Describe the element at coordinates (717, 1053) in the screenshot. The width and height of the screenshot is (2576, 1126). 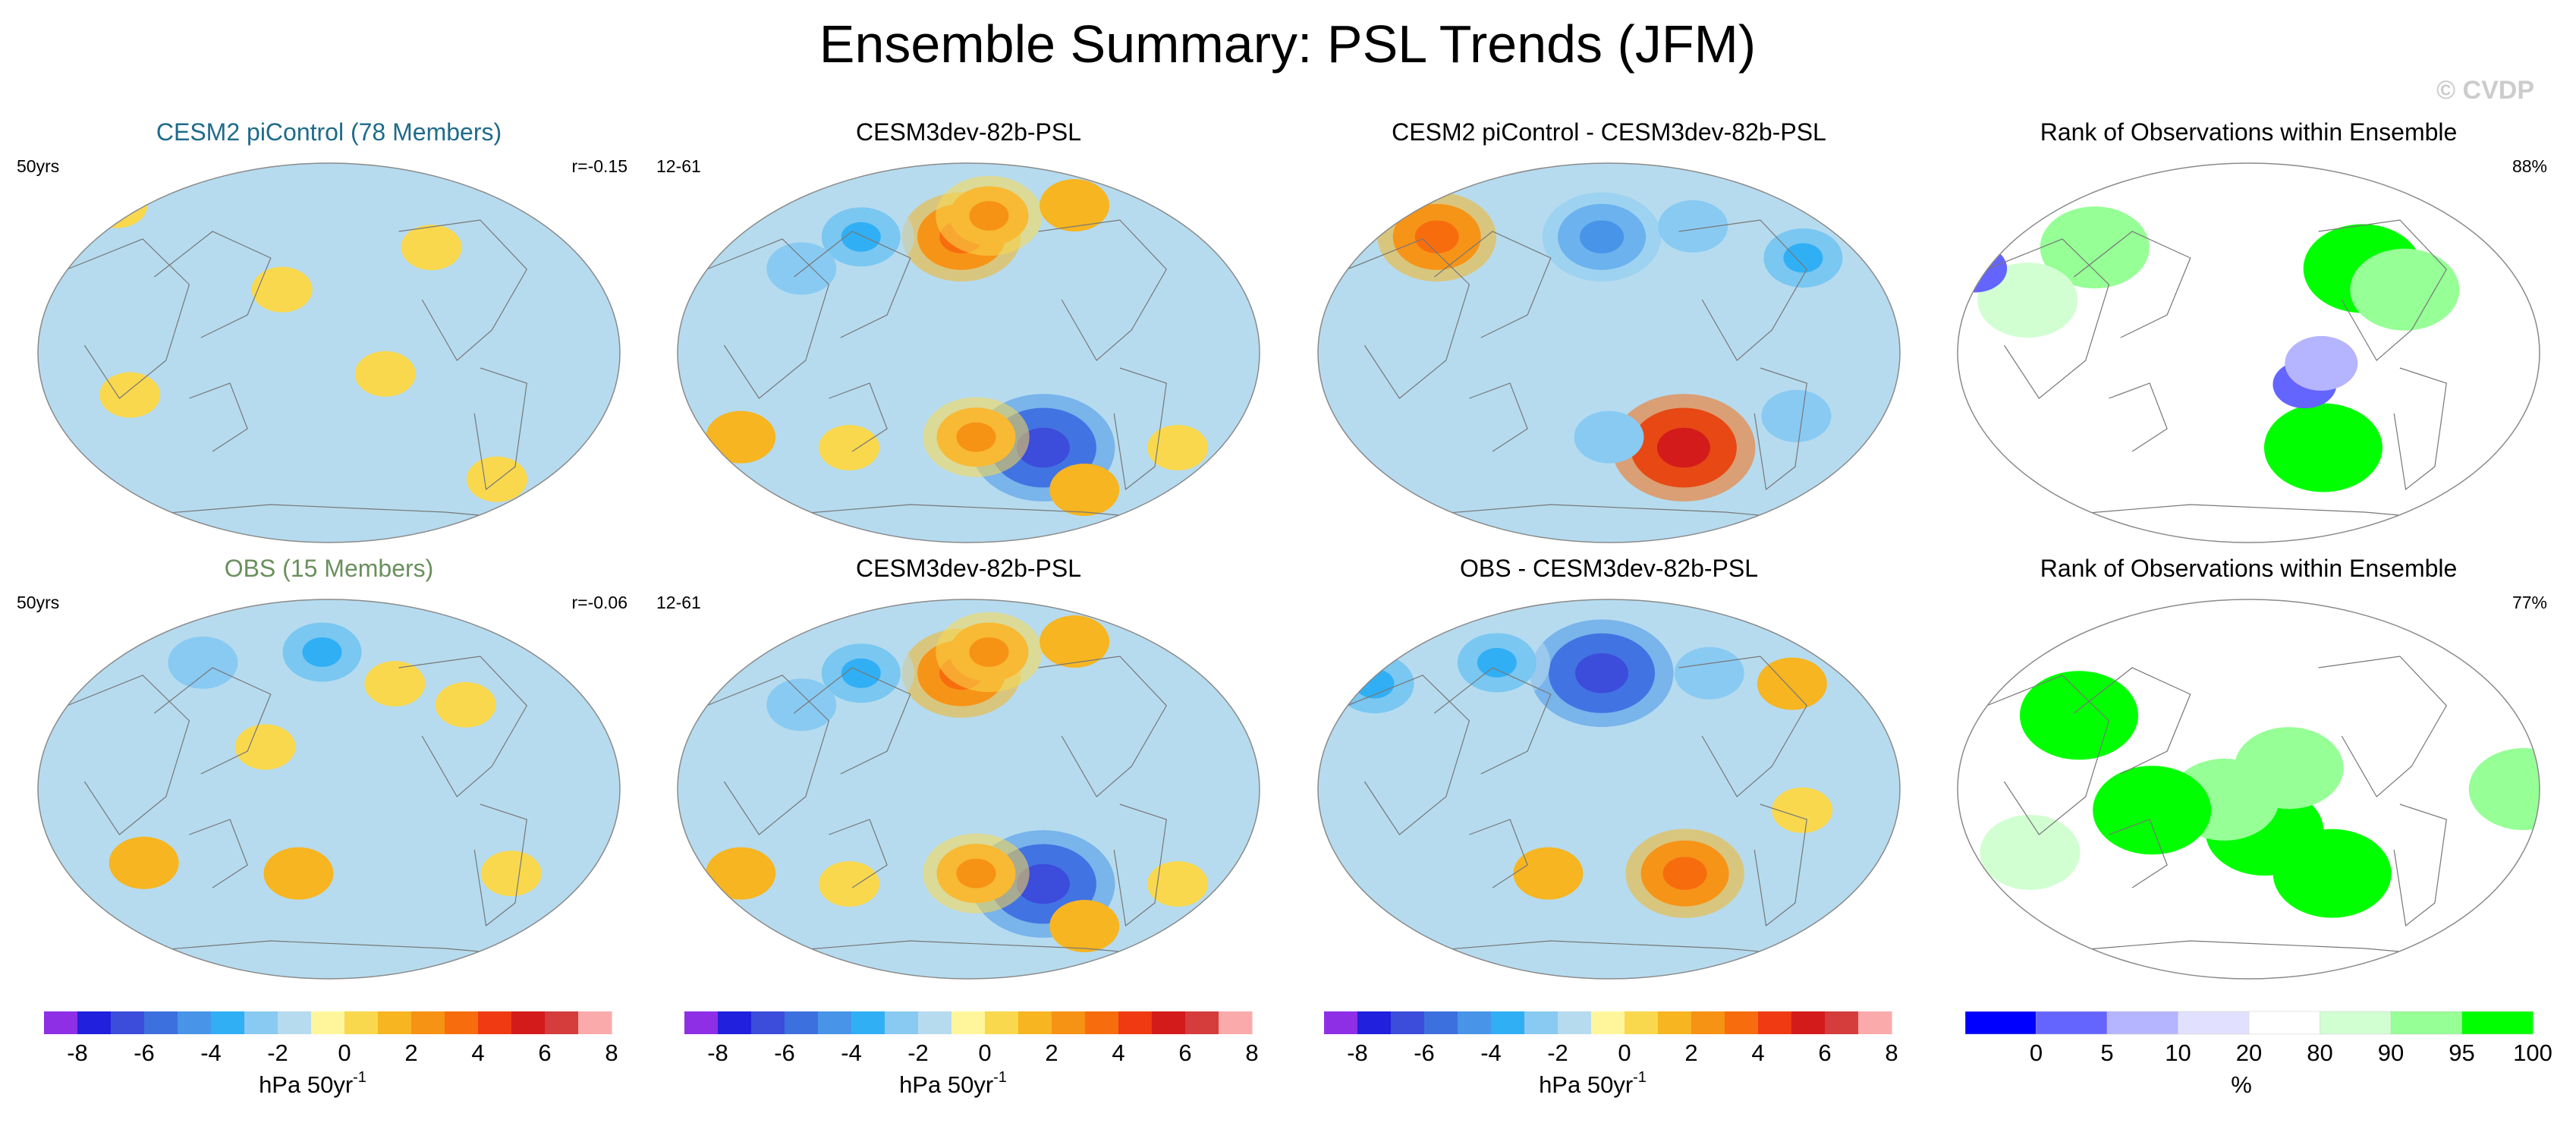
I see `colorbar-tick-label: -8` at that location.